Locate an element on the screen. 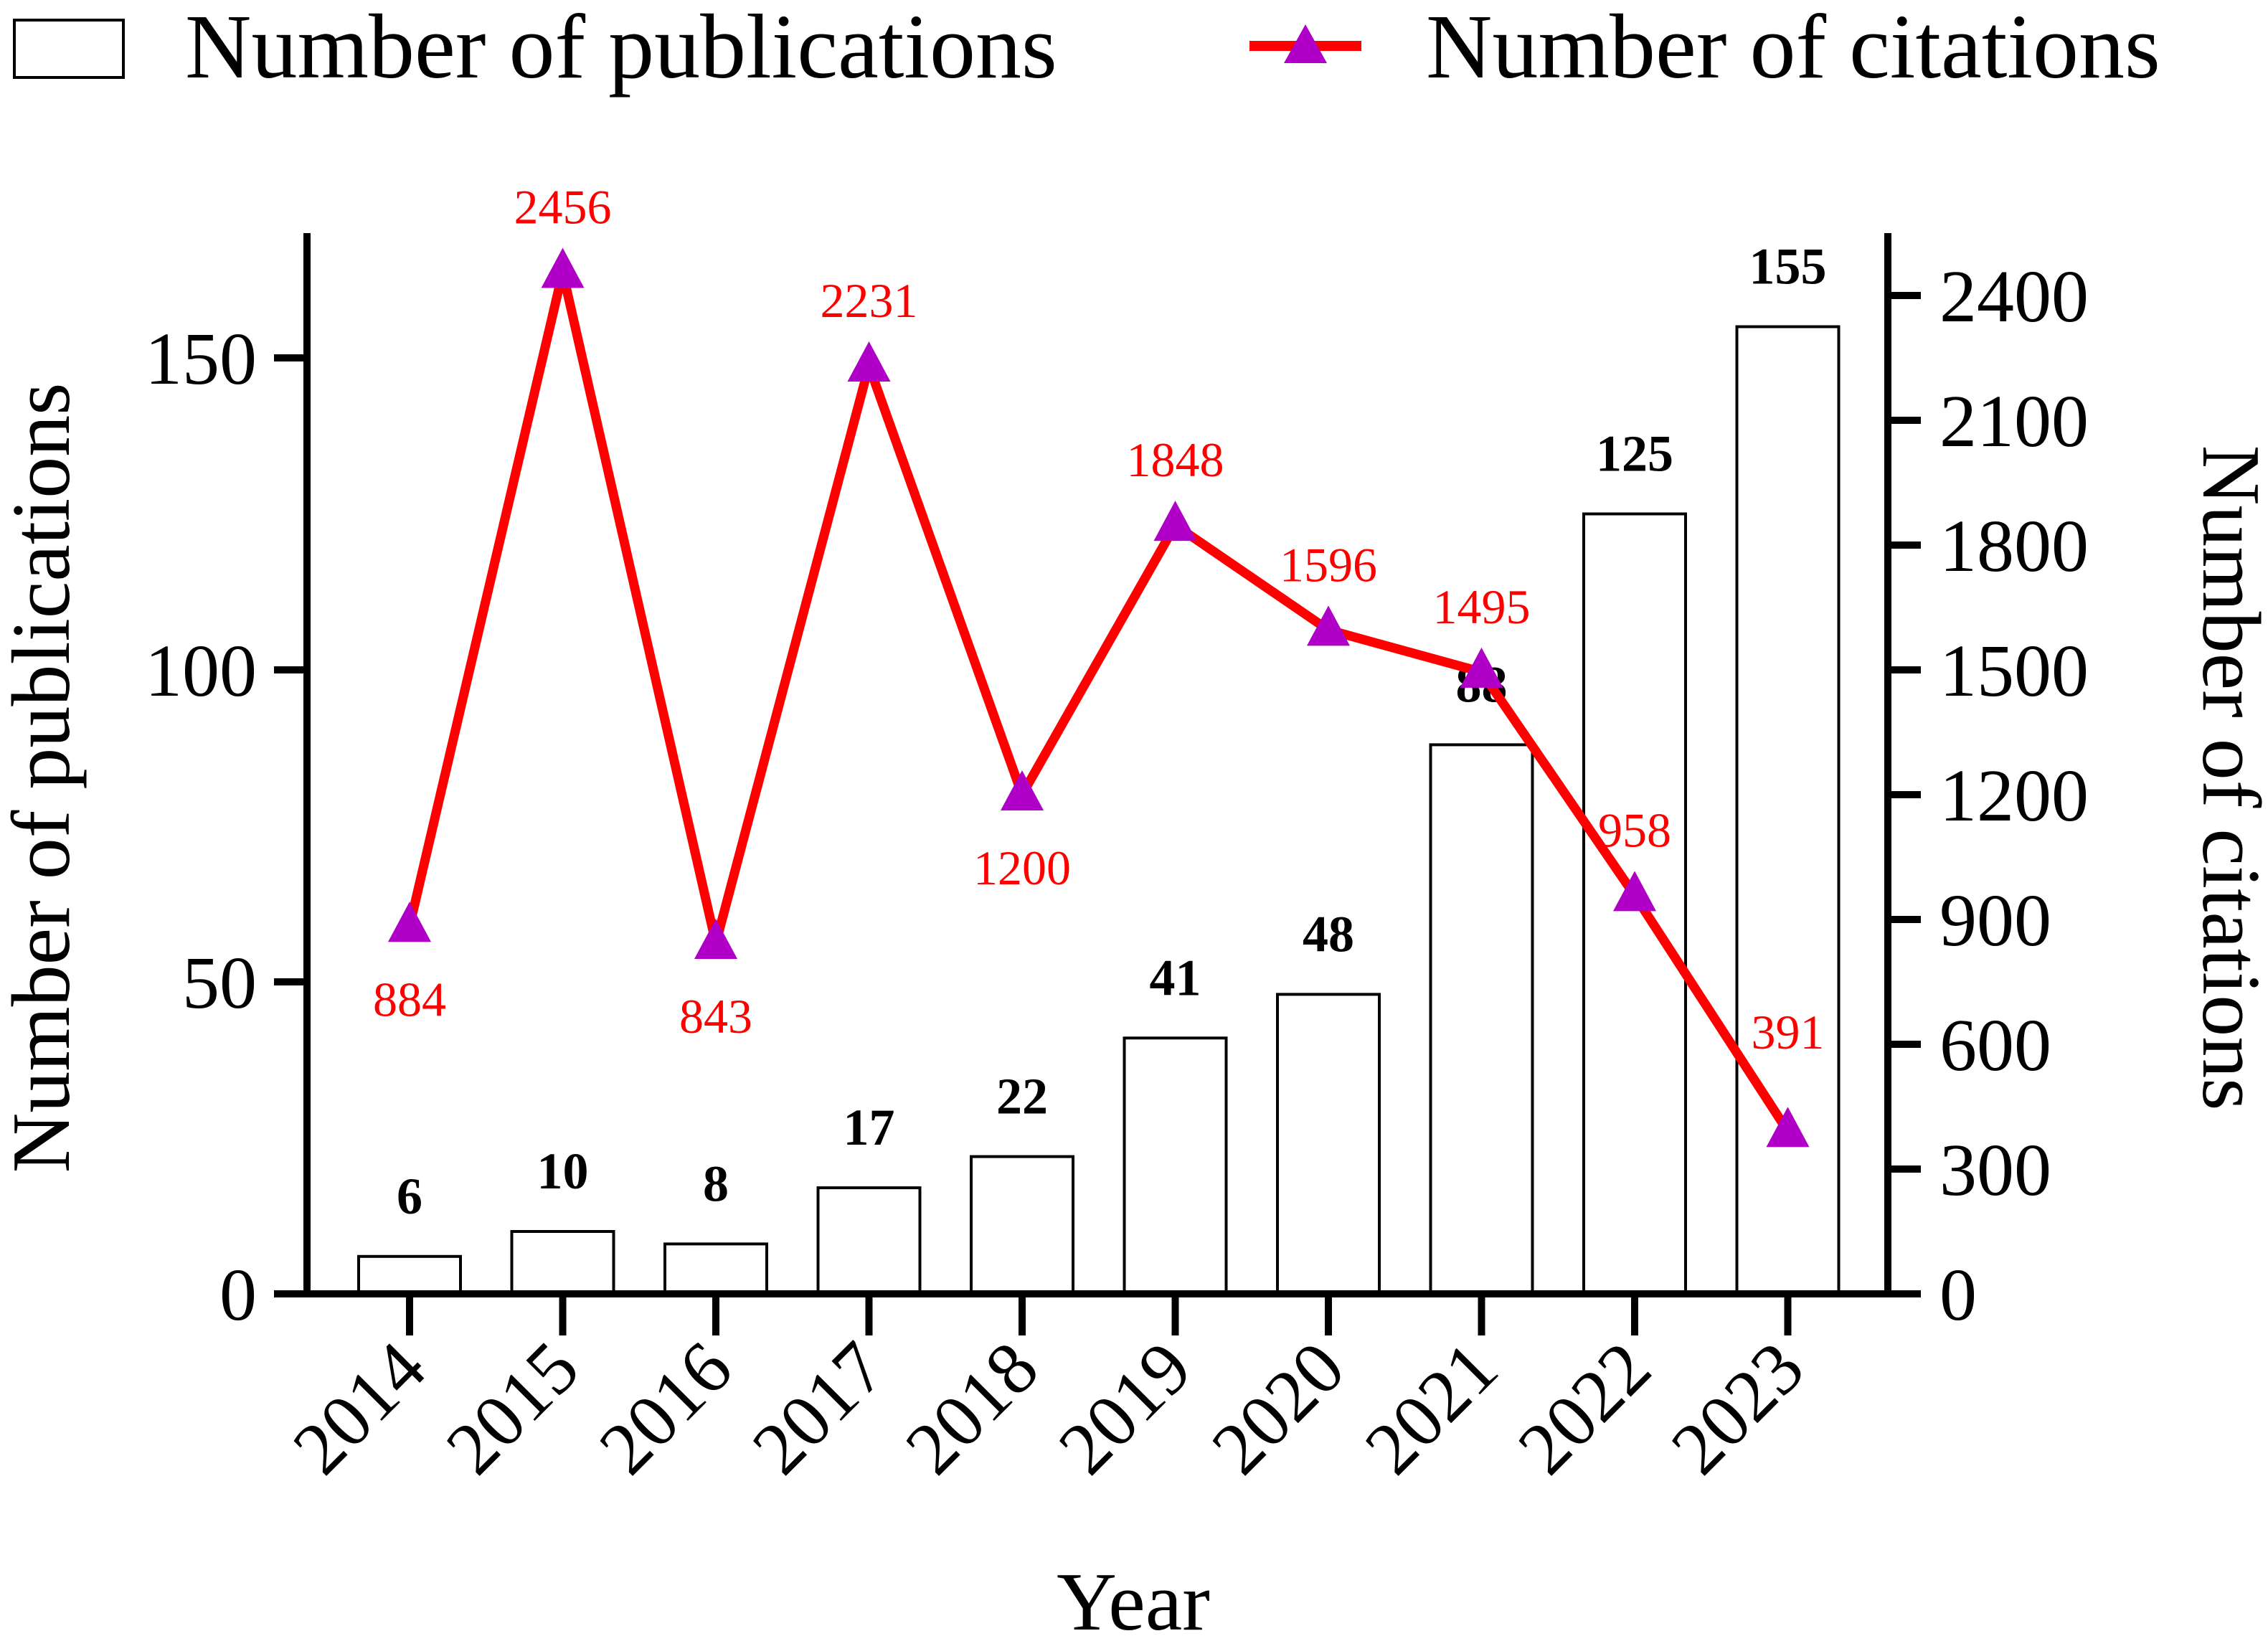 The height and width of the screenshot is (1641, 2268). x-tick-label-2023: 2023 is located at coordinates (1737, 1408).